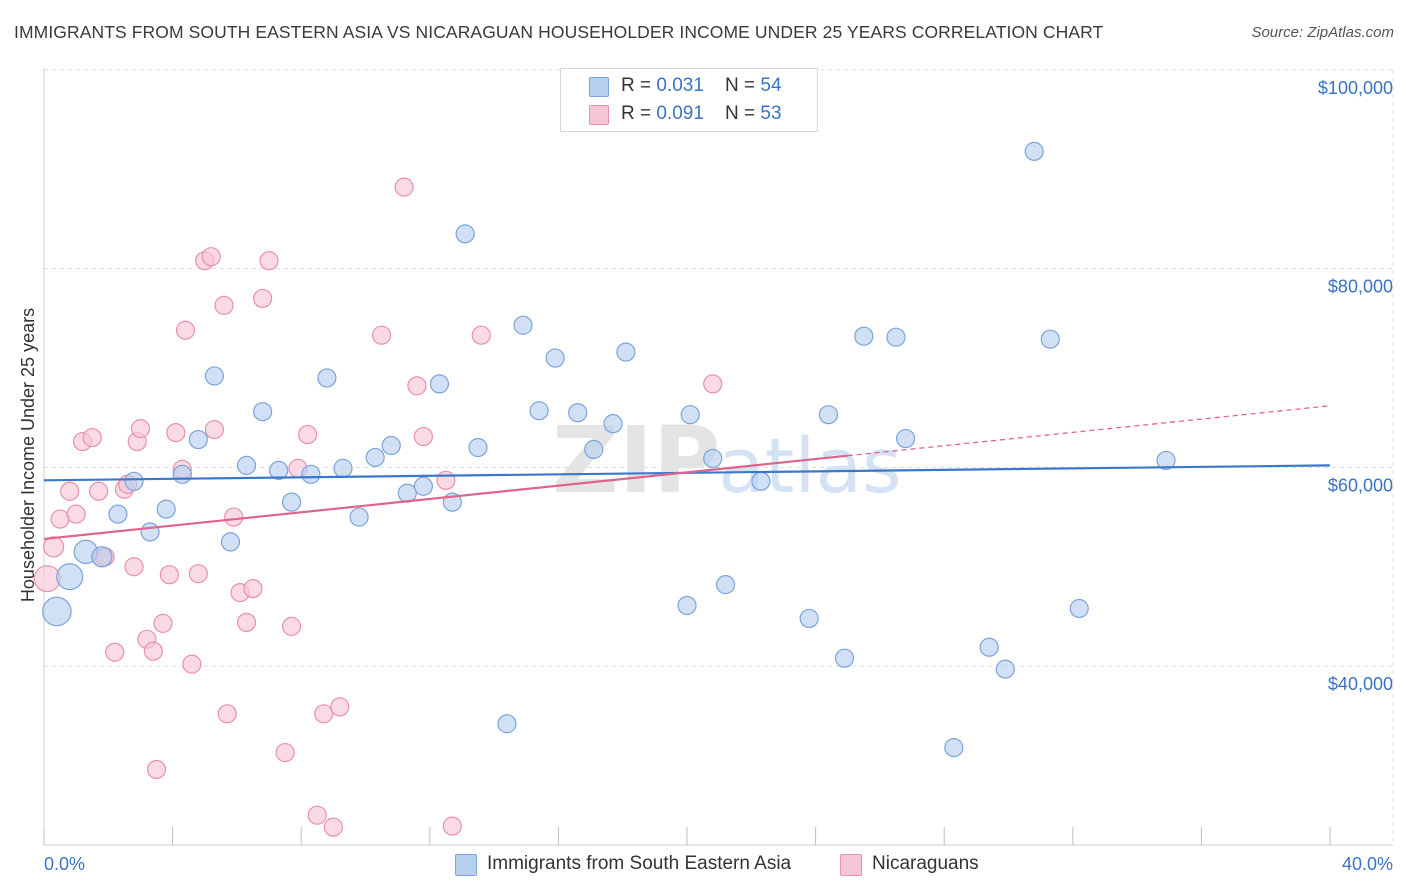 This screenshot has height=892, width=1406. Describe the element at coordinates (64, 864) in the screenshot. I see `x-tick-label-min: 0.0%` at that location.